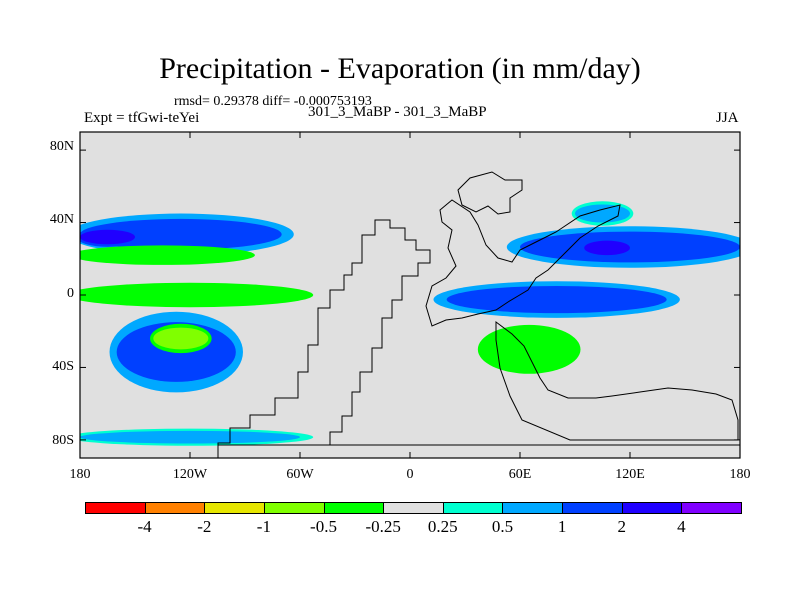 The width and height of the screenshot is (800, 600). Describe the element at coordinates (523, 263) in the screenshot. I see `eurasia-africa-coastline` at that location.